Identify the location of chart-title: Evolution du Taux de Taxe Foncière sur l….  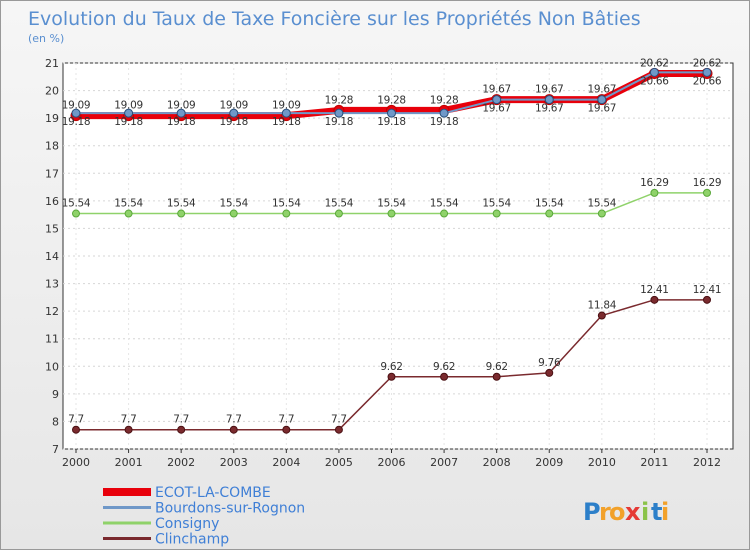
(334, 19).